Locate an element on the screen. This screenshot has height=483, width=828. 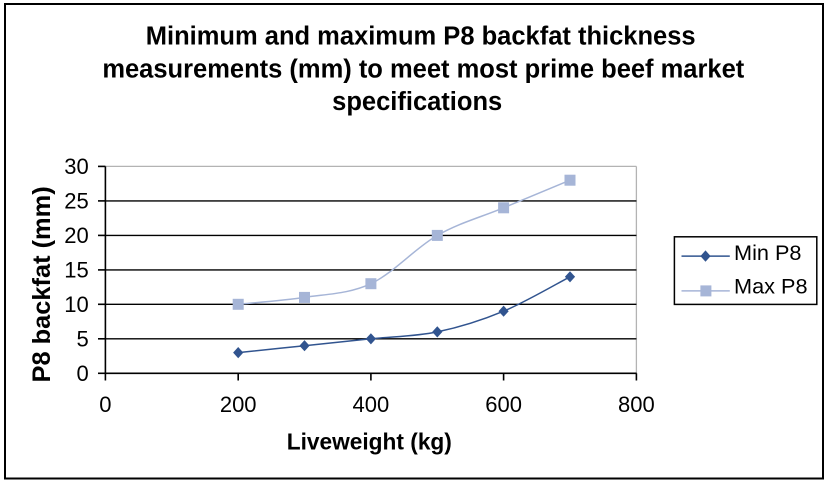
svg-text:Minimum and maximum P8 backfat: Minimum and maximum P8 backfat thickness is located at coordinates (421, 37).